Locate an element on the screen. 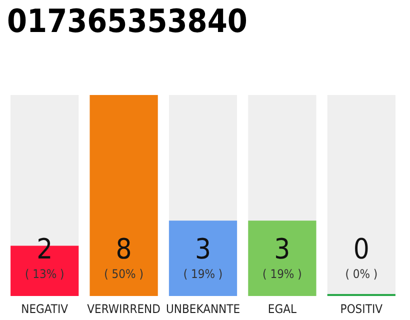  x-tick-label: UNBEKANNTE is located at coordinates (203, 309).